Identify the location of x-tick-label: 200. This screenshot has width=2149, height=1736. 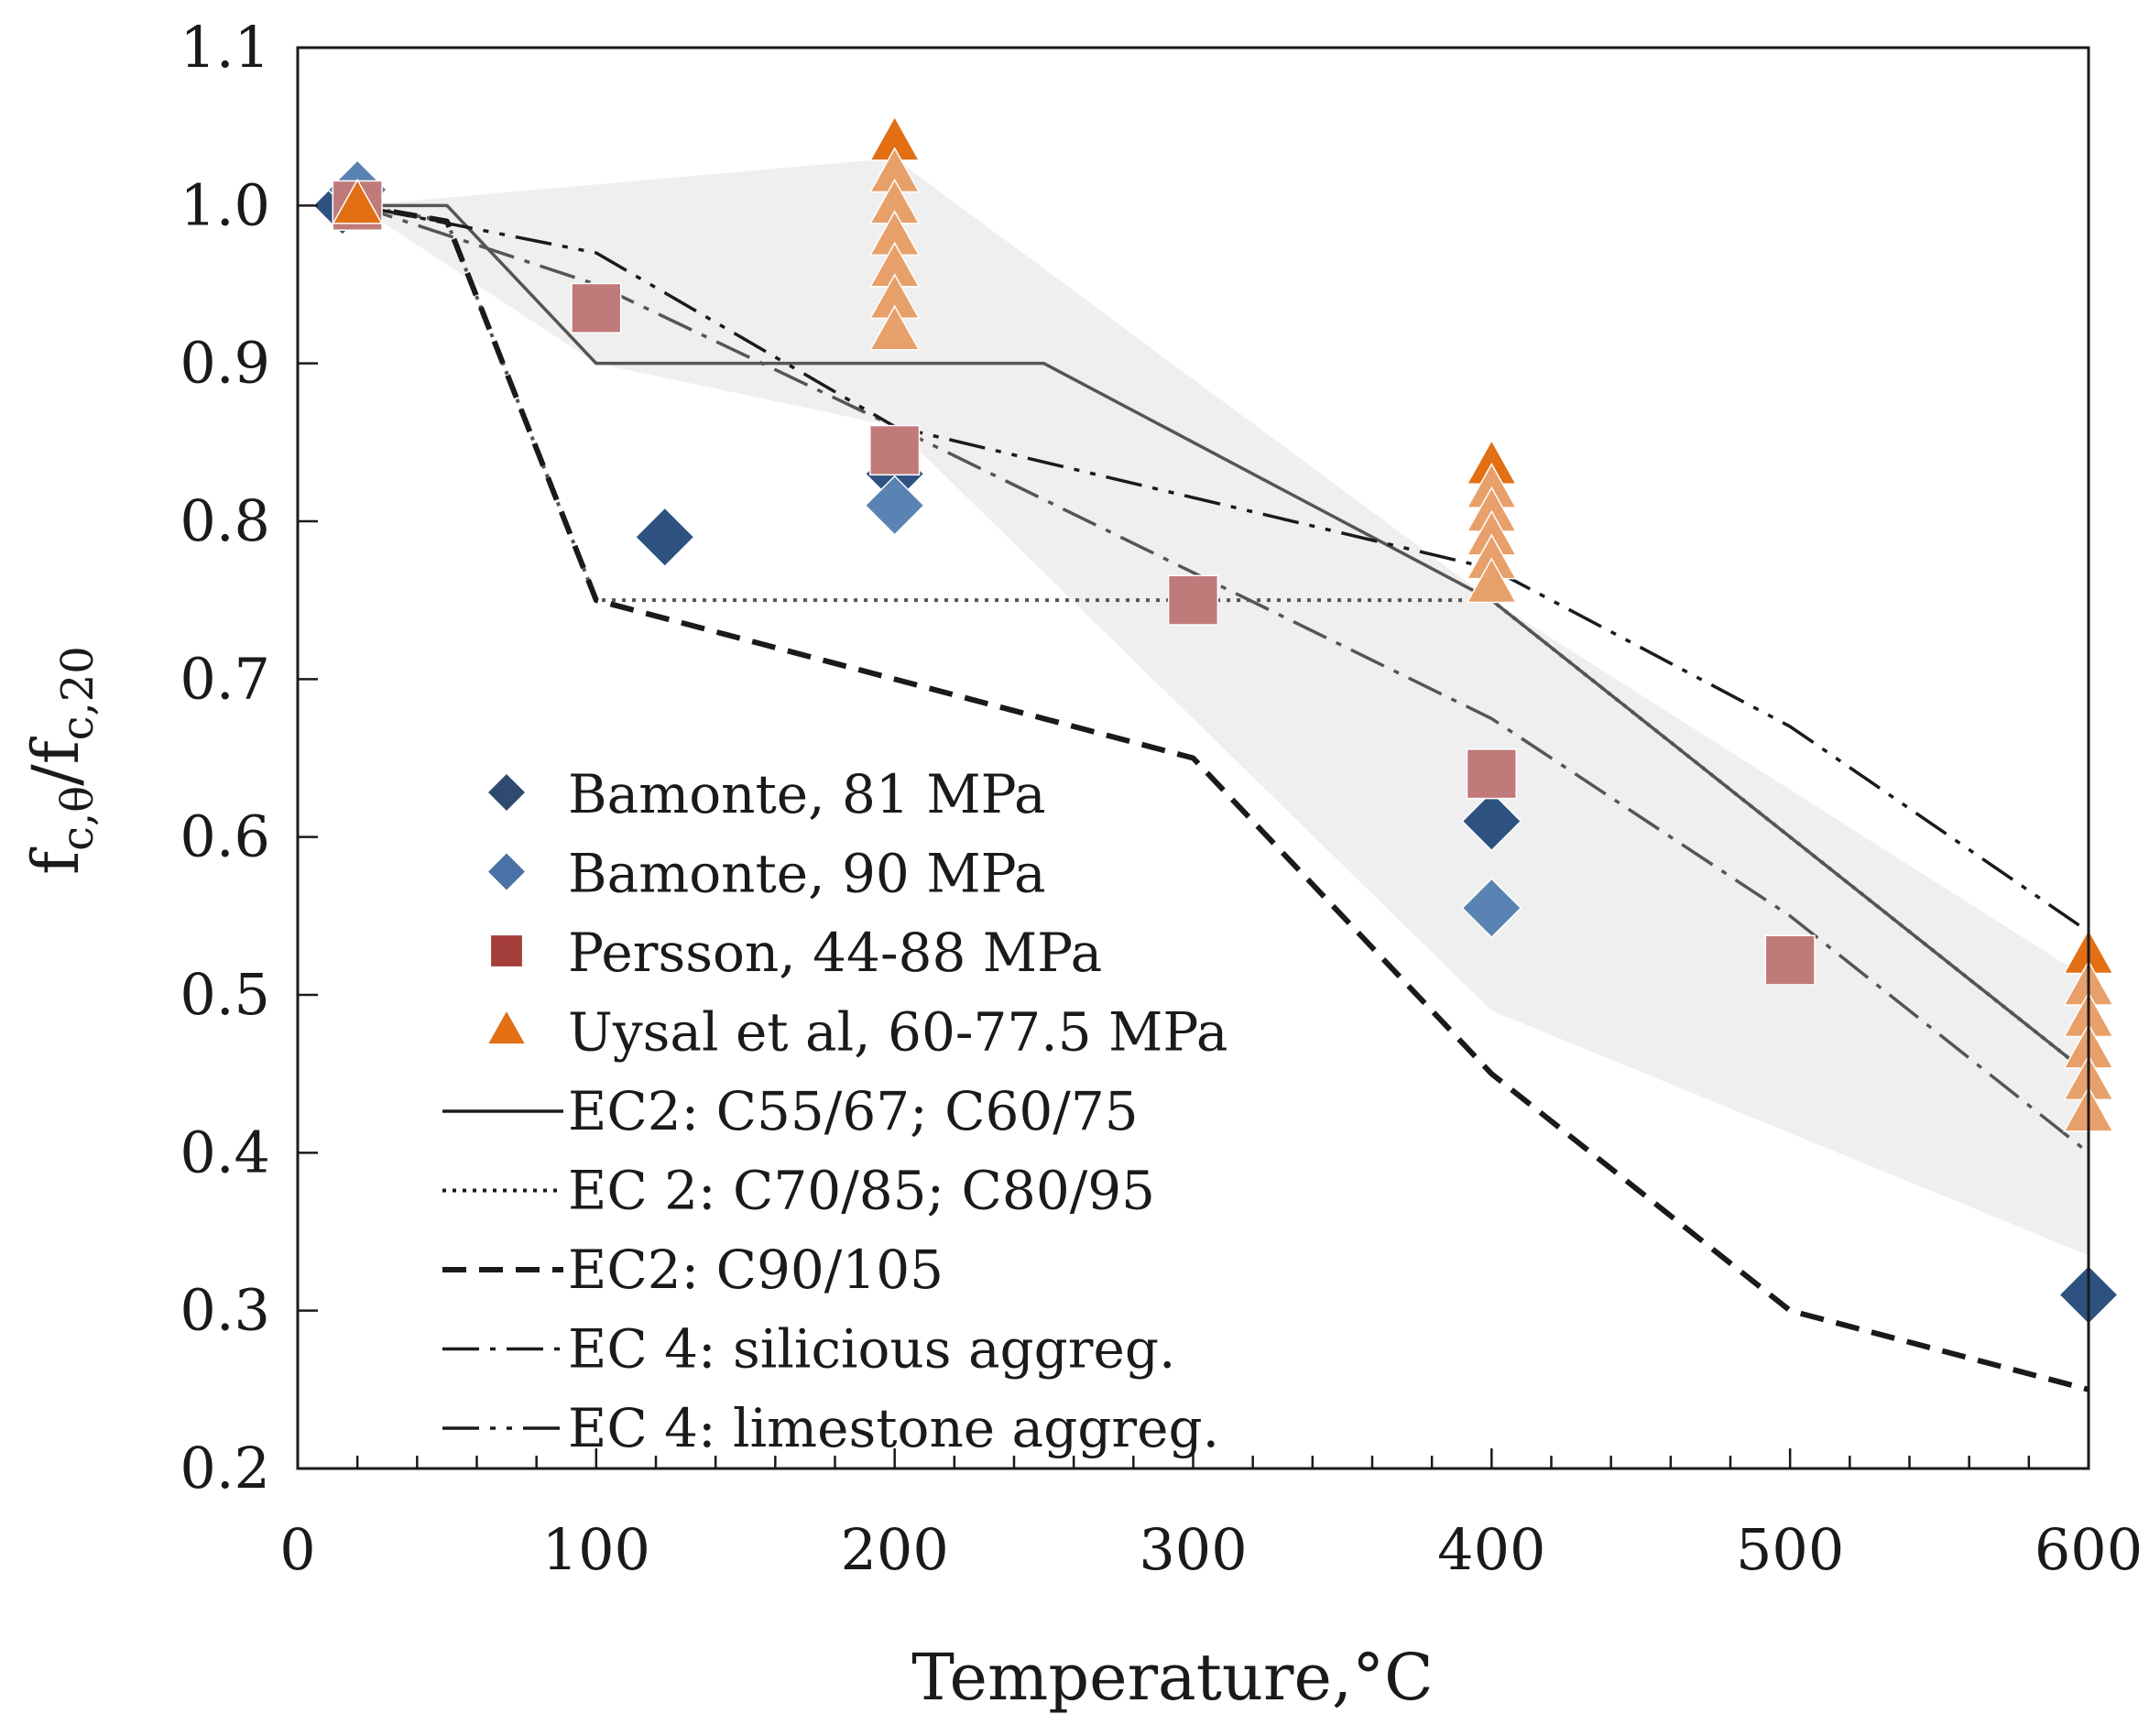
(894, 1550).